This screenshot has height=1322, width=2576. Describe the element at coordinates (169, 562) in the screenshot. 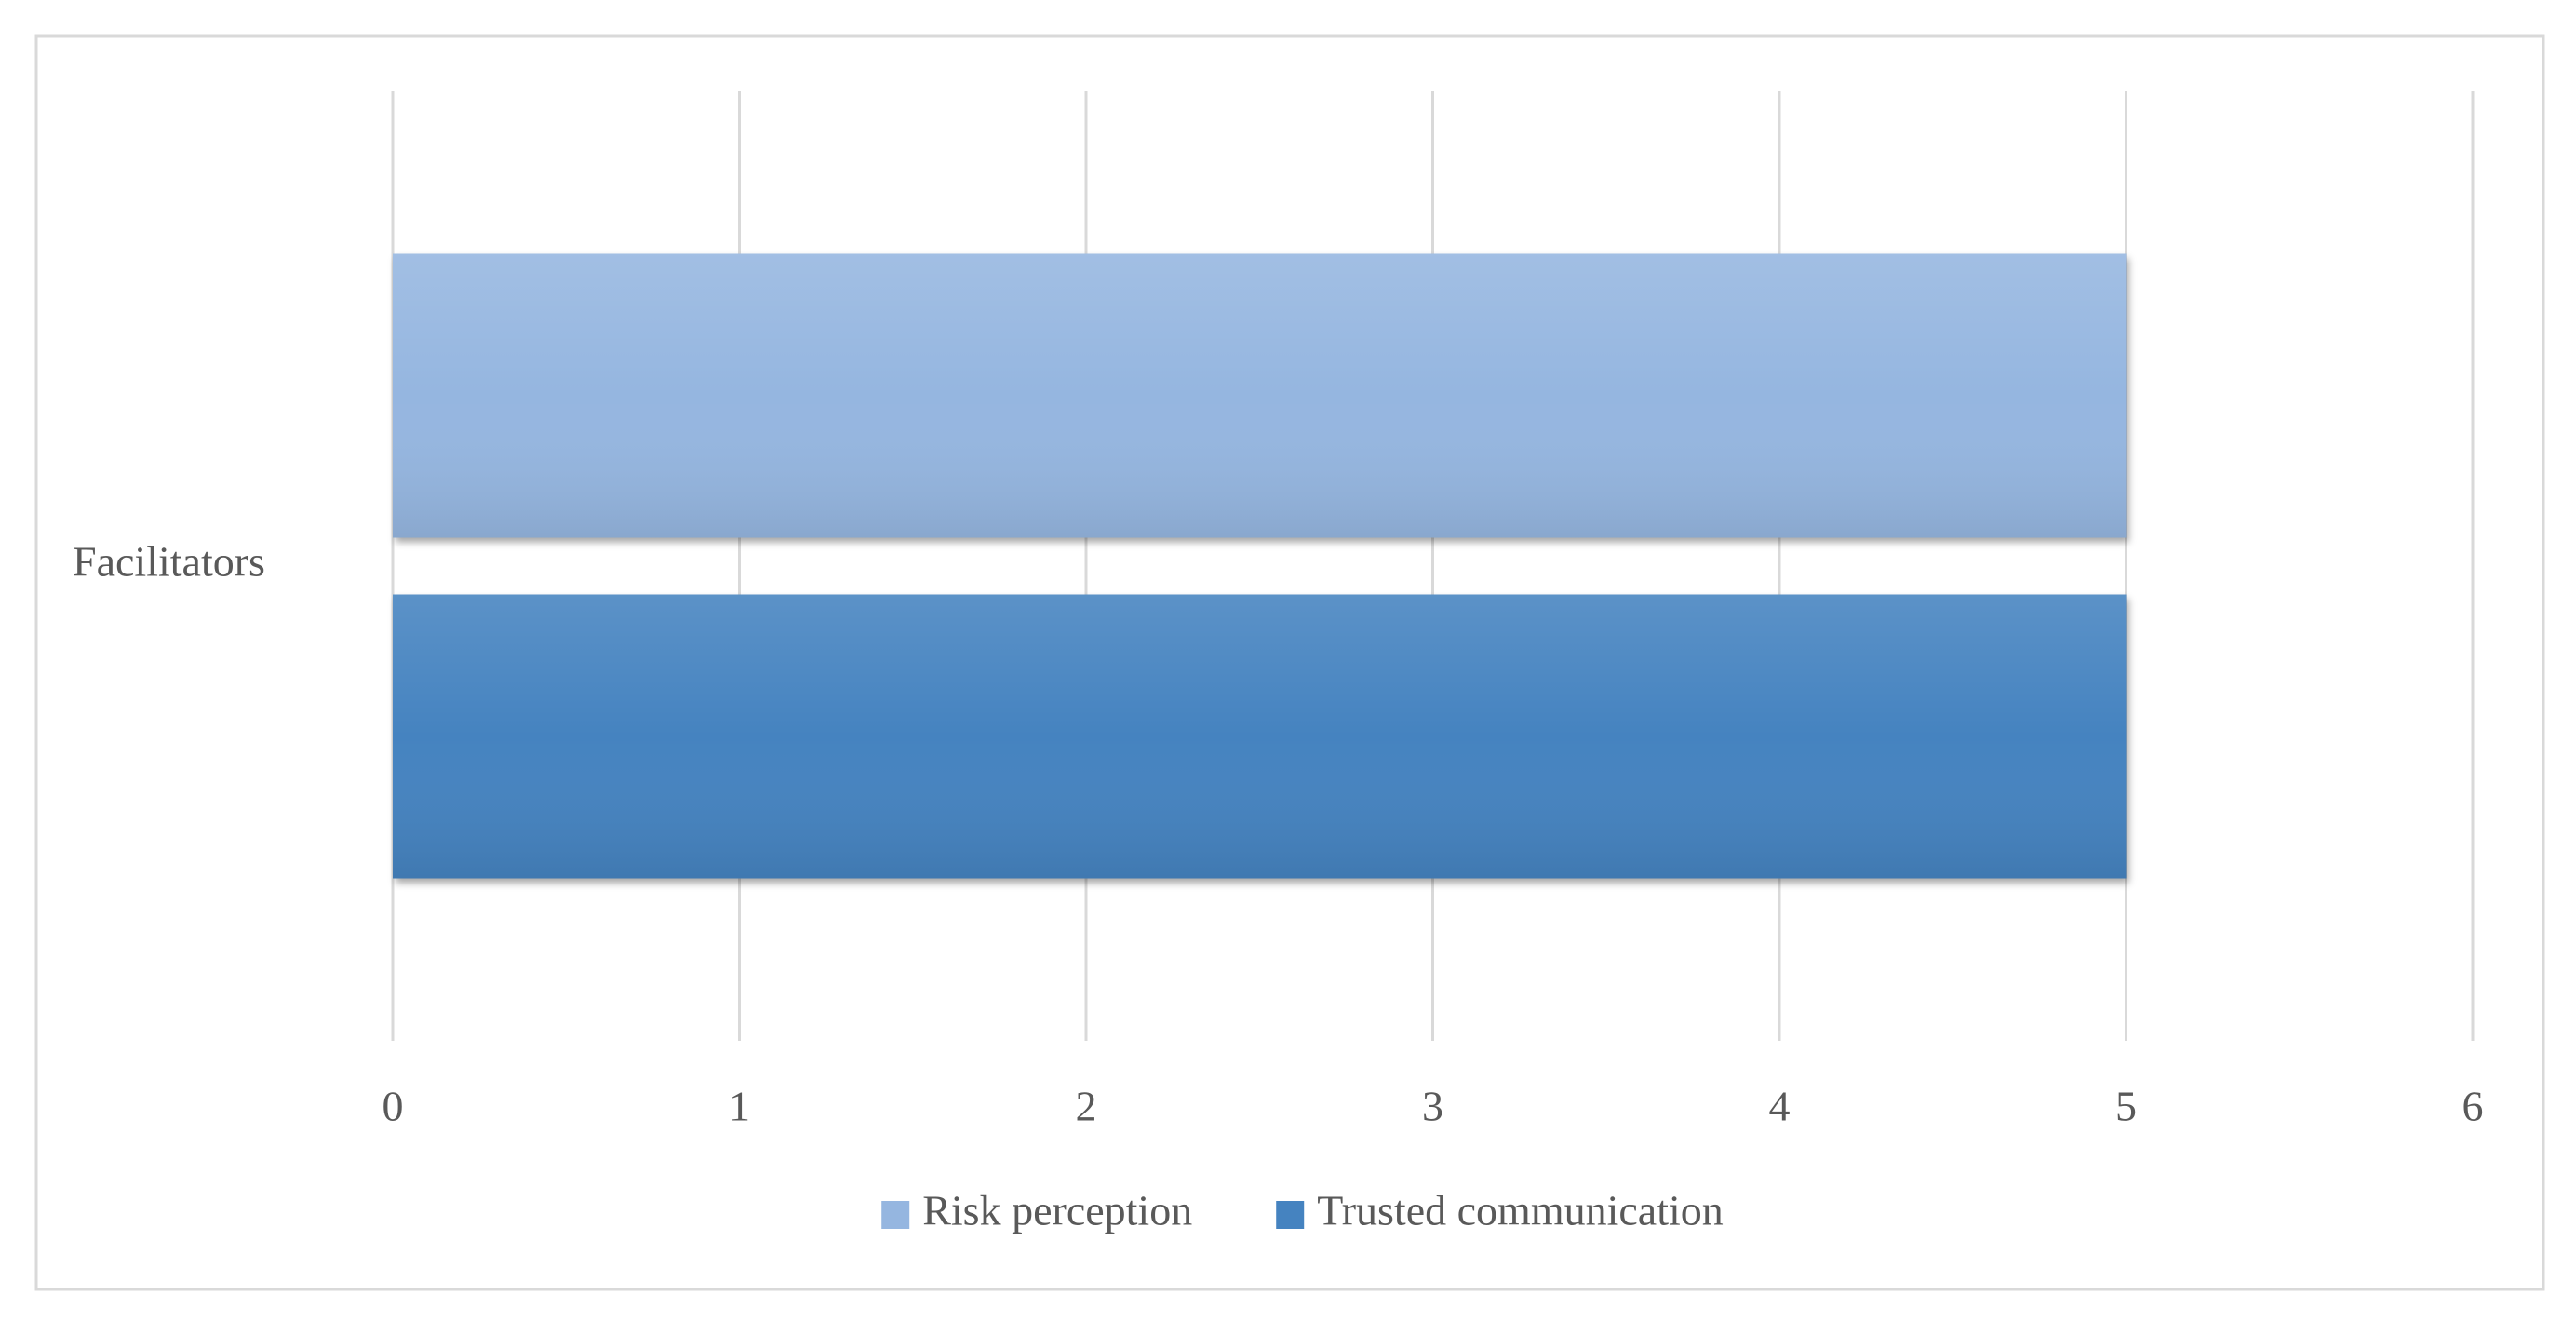

I see `category-label: Facilitators` at that location.